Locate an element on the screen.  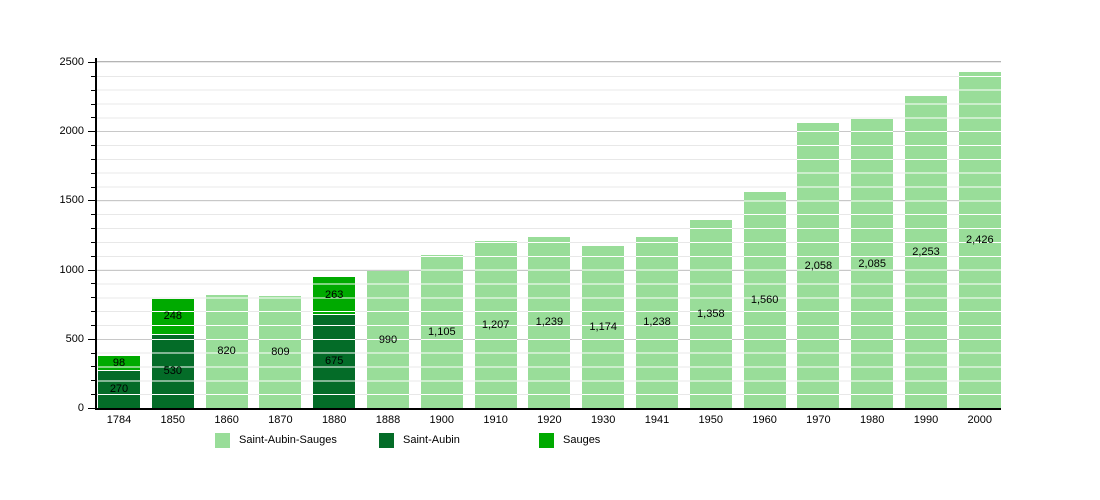
bar-value-label: 809 is located at coordinates (280, 352).